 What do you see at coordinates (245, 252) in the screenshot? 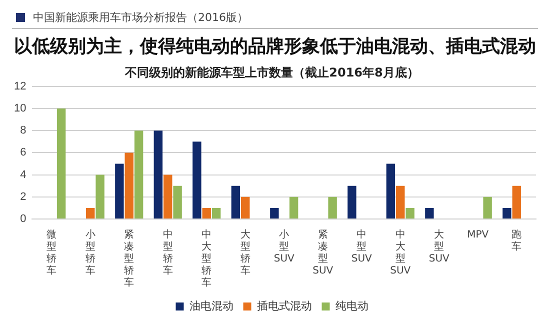
I see `x-tick-label: 大型轿车` at bounding box center [245, 252].